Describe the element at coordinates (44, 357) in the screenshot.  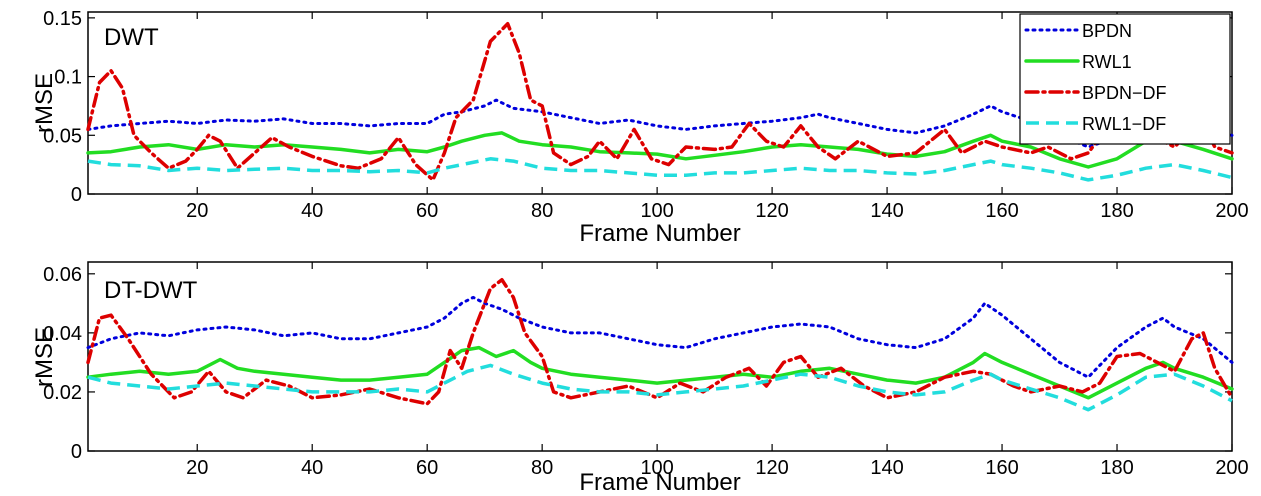
I see `y-axis-label-dt-dwt: rMSE` at that location.